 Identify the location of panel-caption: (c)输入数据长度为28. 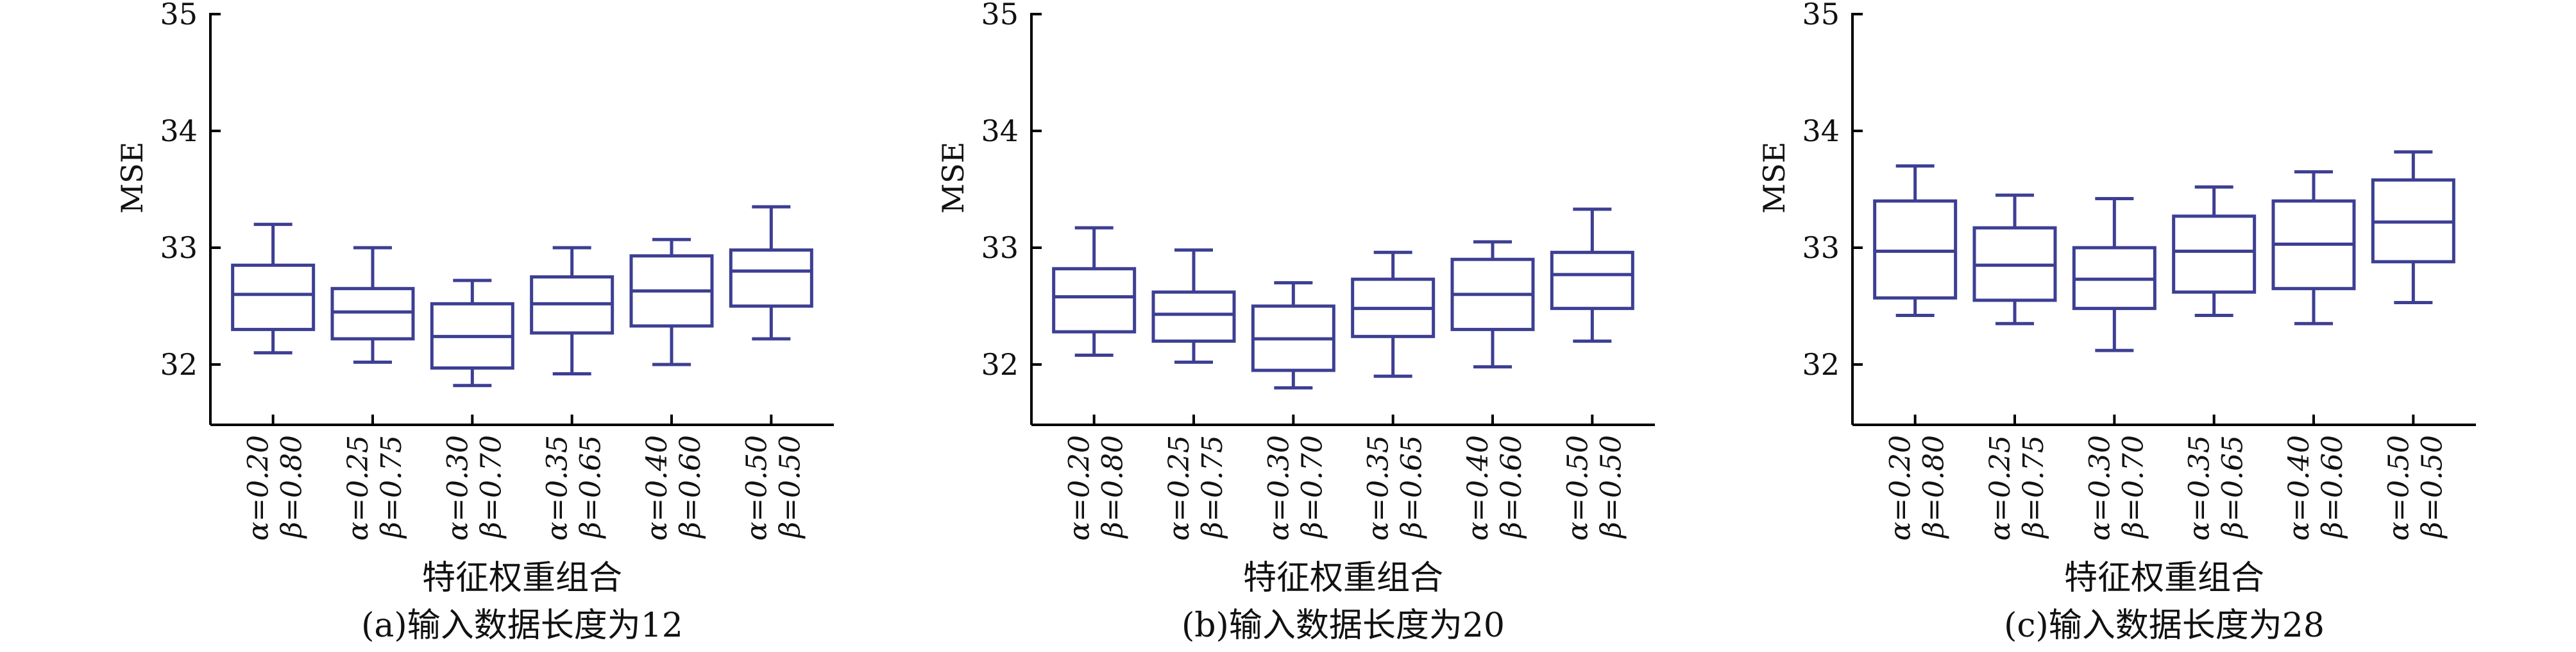
(2164, 625).